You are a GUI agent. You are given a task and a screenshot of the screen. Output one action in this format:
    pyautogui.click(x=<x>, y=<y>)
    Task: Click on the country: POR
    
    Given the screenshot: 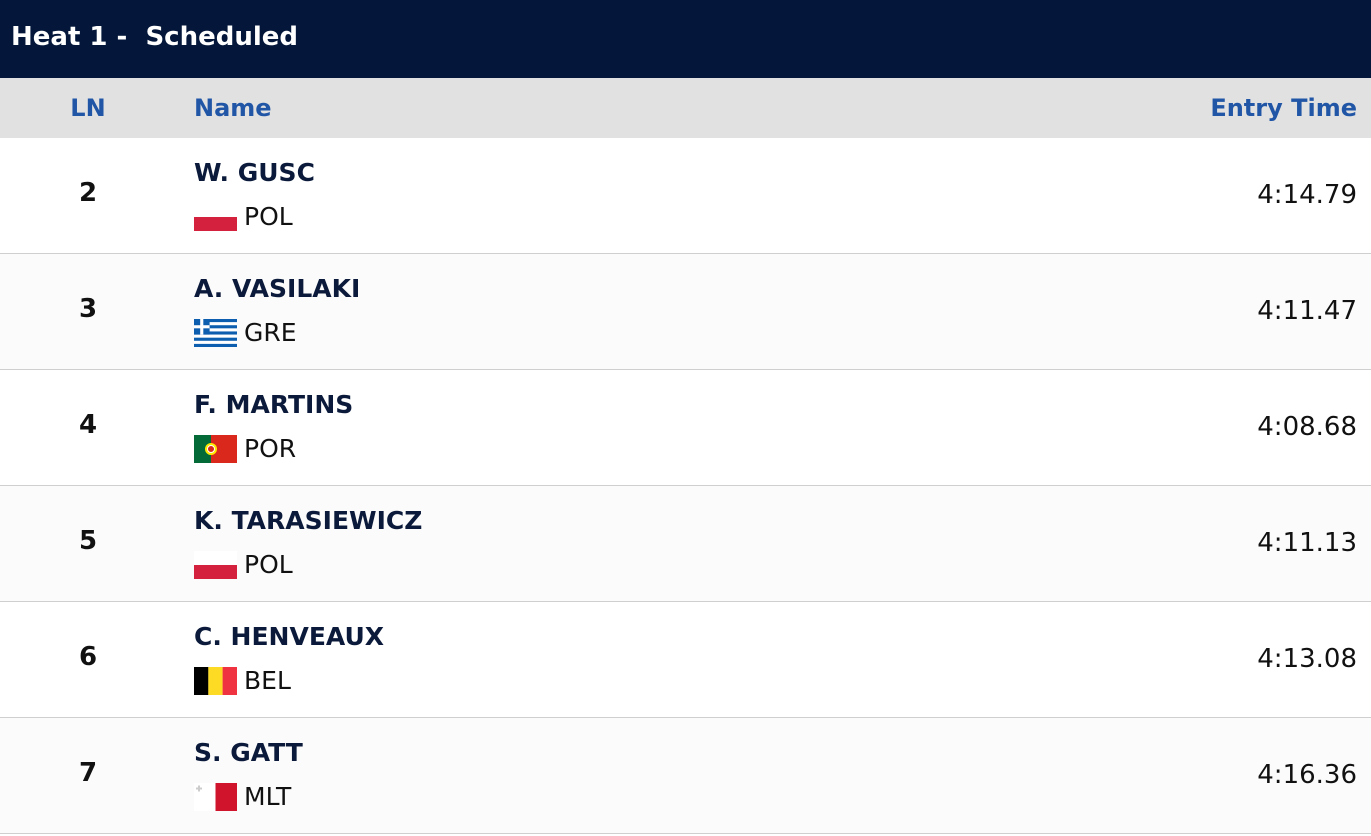 What is the action you would take?
    pyautogui.click(x=245, y=448)
    